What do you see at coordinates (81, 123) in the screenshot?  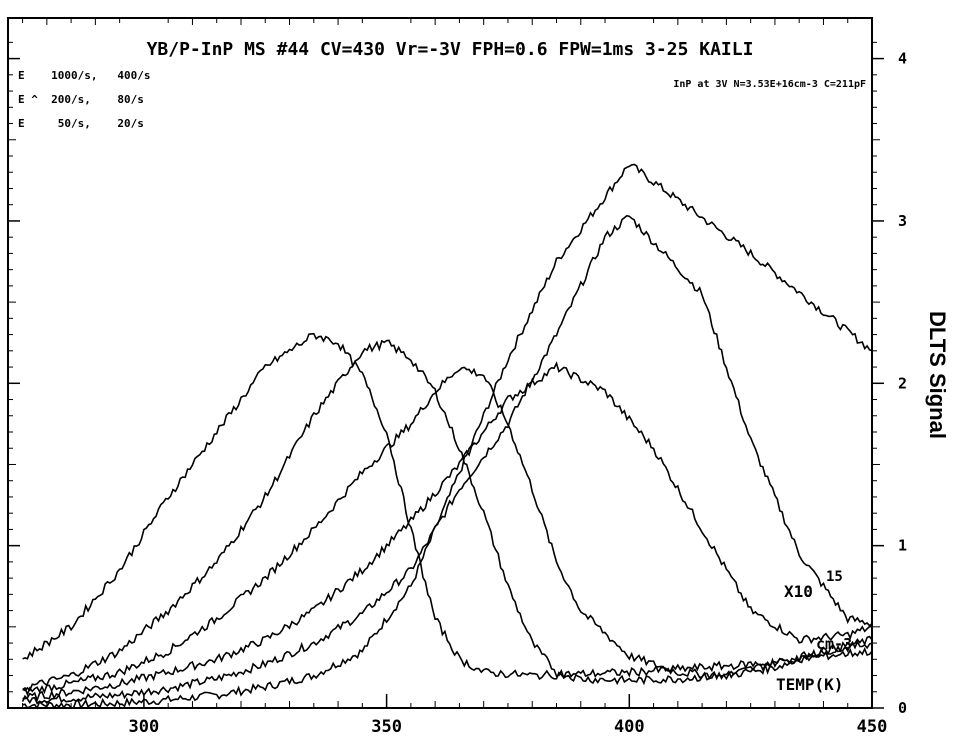 I see `legend-line-3: E 50/s, 20/s` at bounding box center [81, 123].